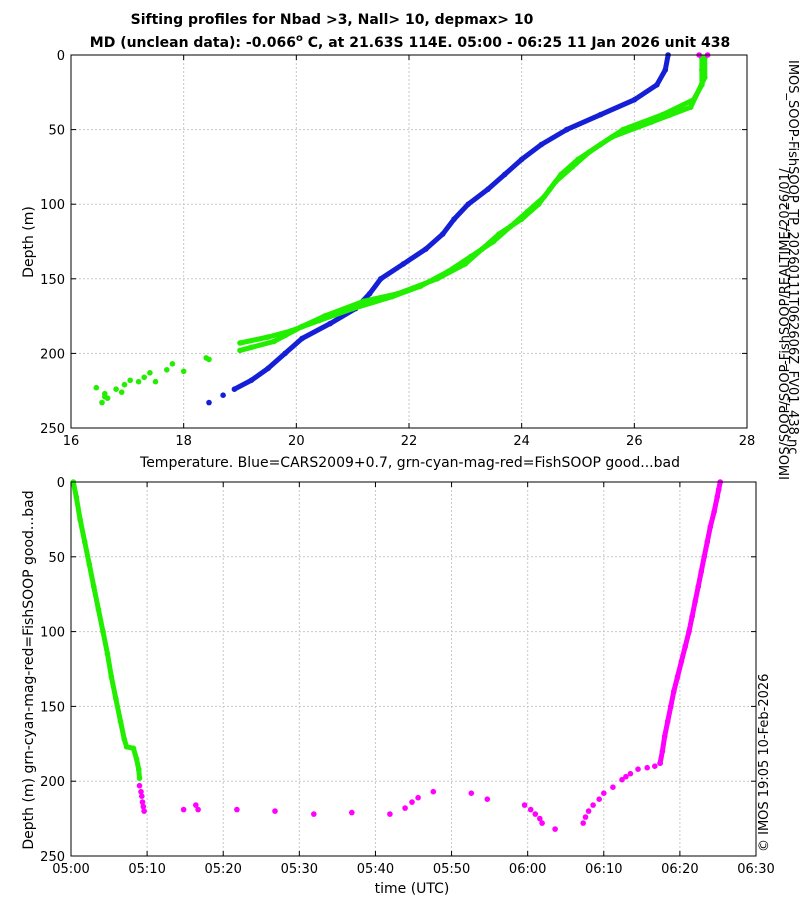  I want to click on bottom-ytick-label: 0, so click(61, 483).